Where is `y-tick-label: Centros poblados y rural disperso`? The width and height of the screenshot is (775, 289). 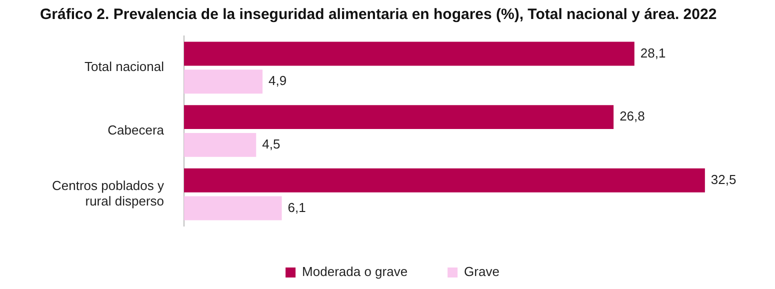
y-tick-label: Centros poblados y rural disperso is located at coordinates (108, 193).